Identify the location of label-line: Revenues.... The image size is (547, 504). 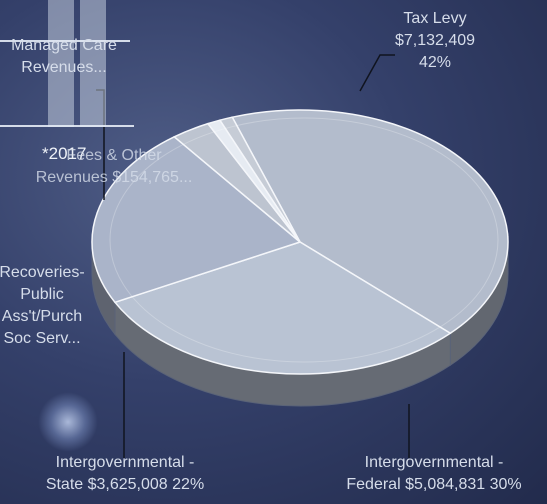
(64, 67).